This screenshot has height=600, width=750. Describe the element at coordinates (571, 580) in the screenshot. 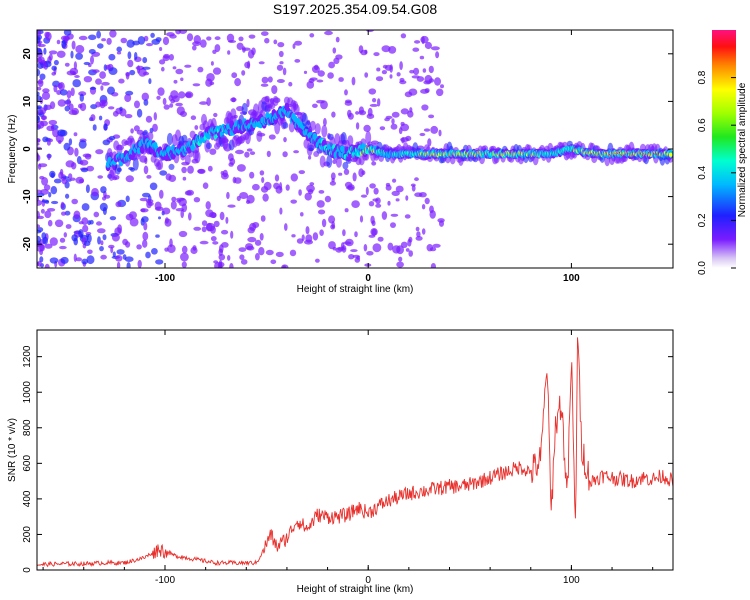

I see `x-tick-label: 100` at that location.